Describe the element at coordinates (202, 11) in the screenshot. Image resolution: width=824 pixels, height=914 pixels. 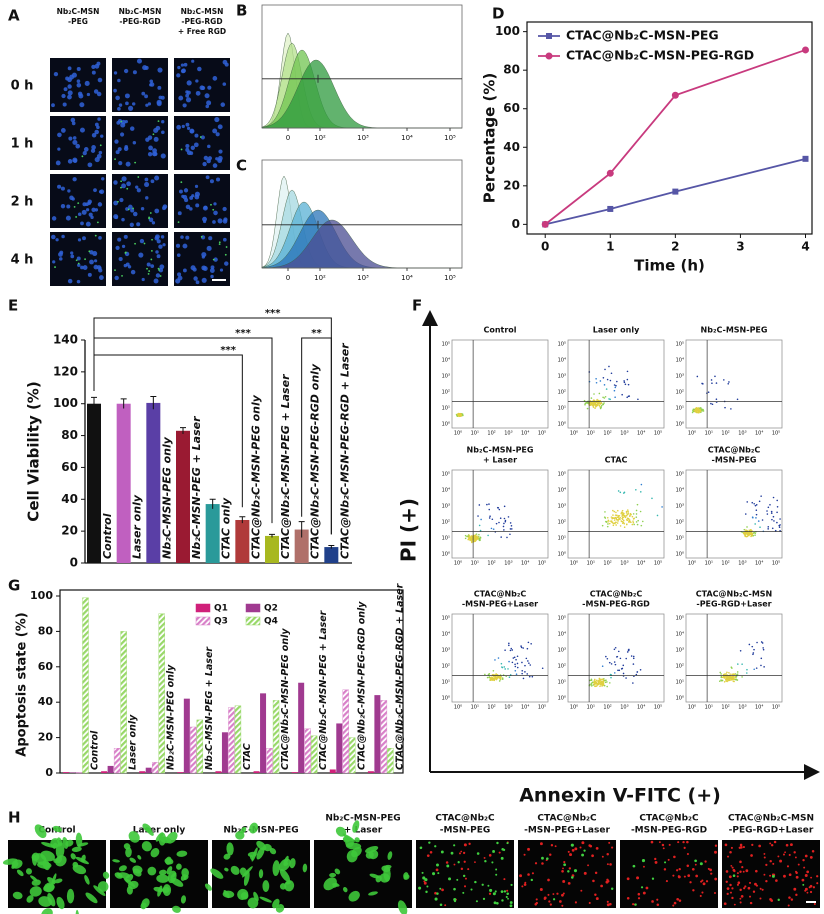
I see `column-header: Nb₂C-MSN` at that location.